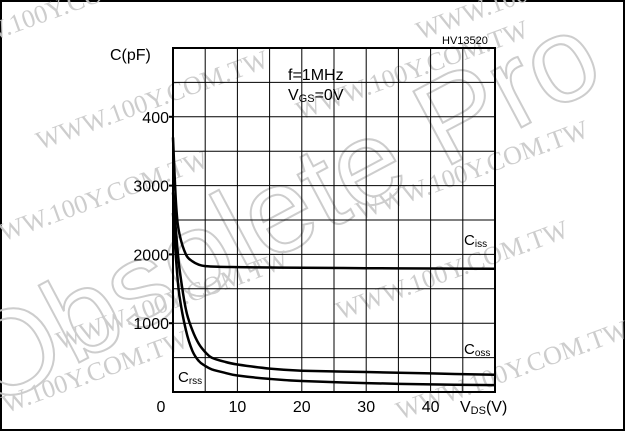 This screenshot has width=626, height=437. I want to click on y-tick-label: 2000, so click(151, 255).